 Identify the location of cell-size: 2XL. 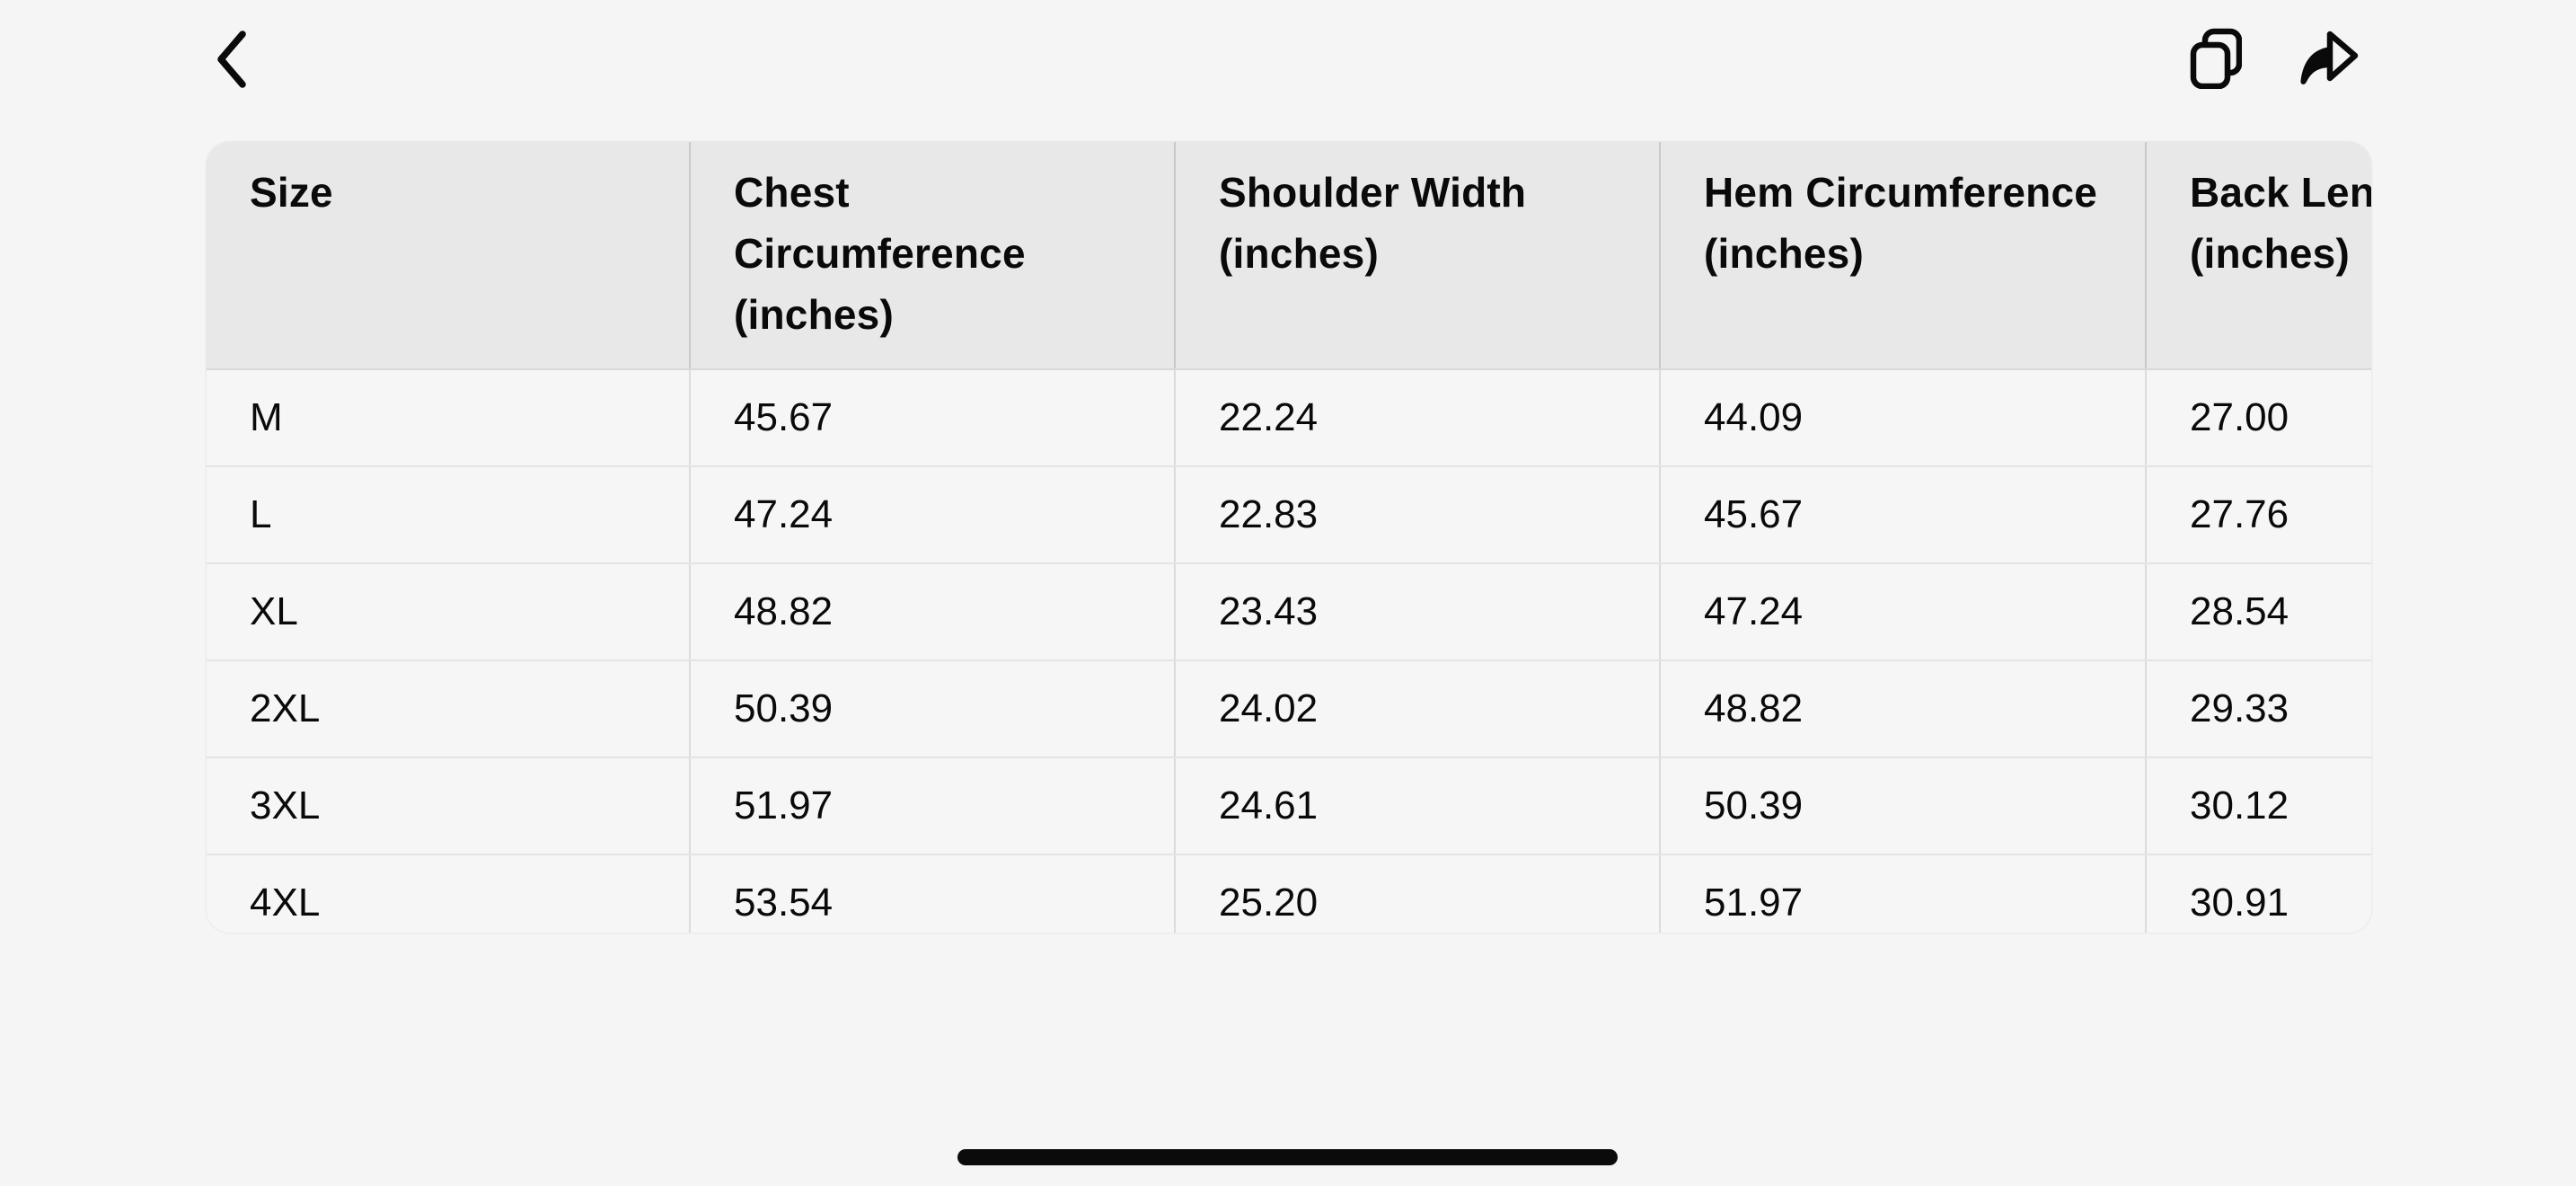
(449, 709).